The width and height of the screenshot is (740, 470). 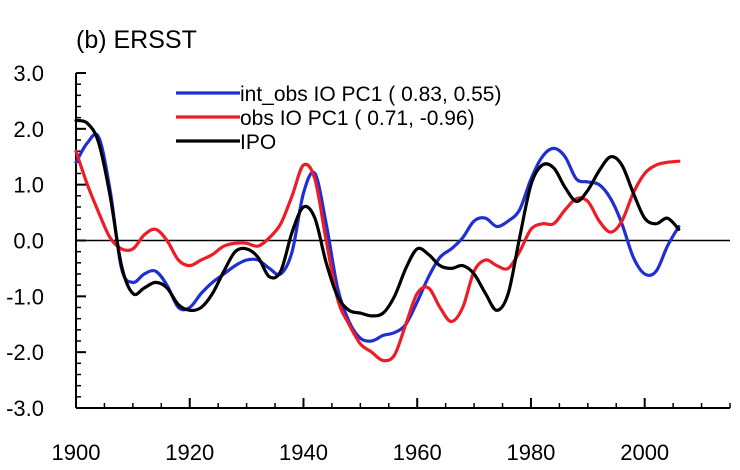 I want to click on y-tick-label: 1.0, so click(x=28, y=185).